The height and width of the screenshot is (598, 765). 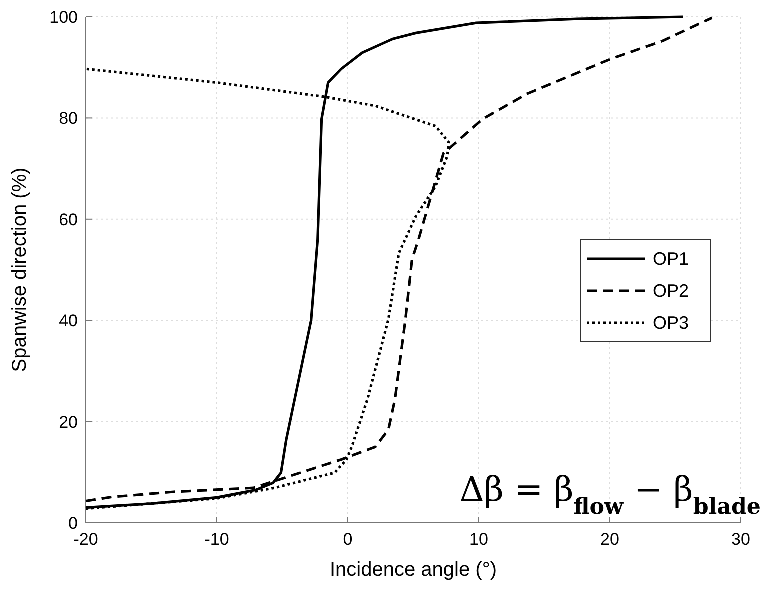 I want to click on y-tick-label: 40, so click(x=68, y=321).